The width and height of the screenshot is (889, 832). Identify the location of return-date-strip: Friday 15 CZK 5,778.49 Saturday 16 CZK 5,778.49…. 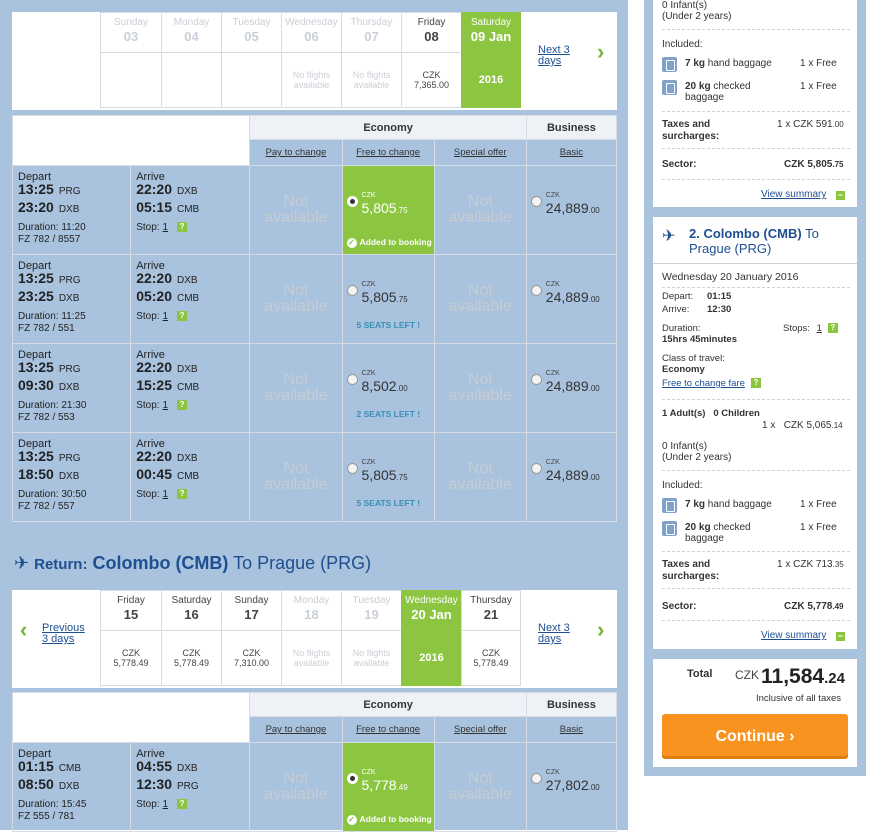
(310, 638).